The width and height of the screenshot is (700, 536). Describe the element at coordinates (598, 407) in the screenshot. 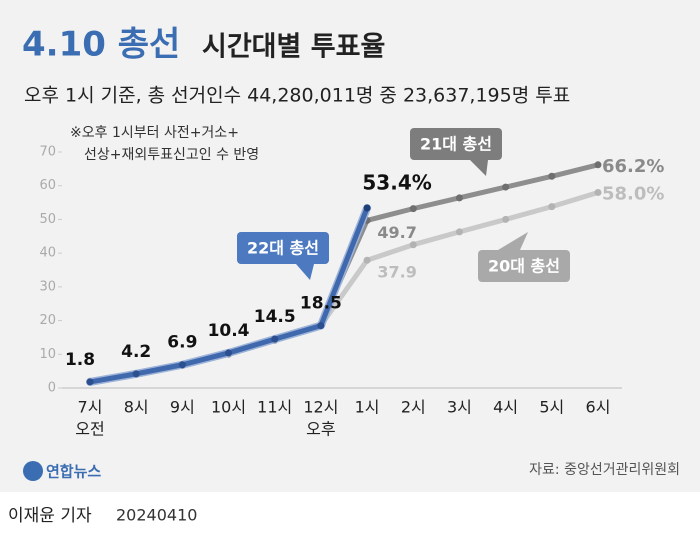

I see `x-tick-label: 6시` at that location.